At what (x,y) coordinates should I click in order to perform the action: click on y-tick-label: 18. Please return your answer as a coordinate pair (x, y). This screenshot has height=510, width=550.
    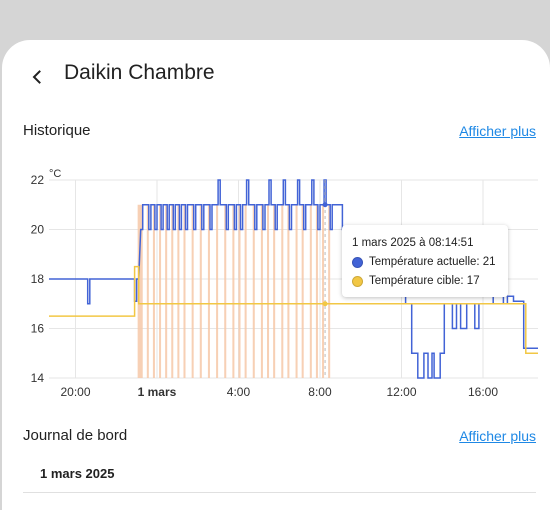
    Looking at the image, I should click on (38, 279).